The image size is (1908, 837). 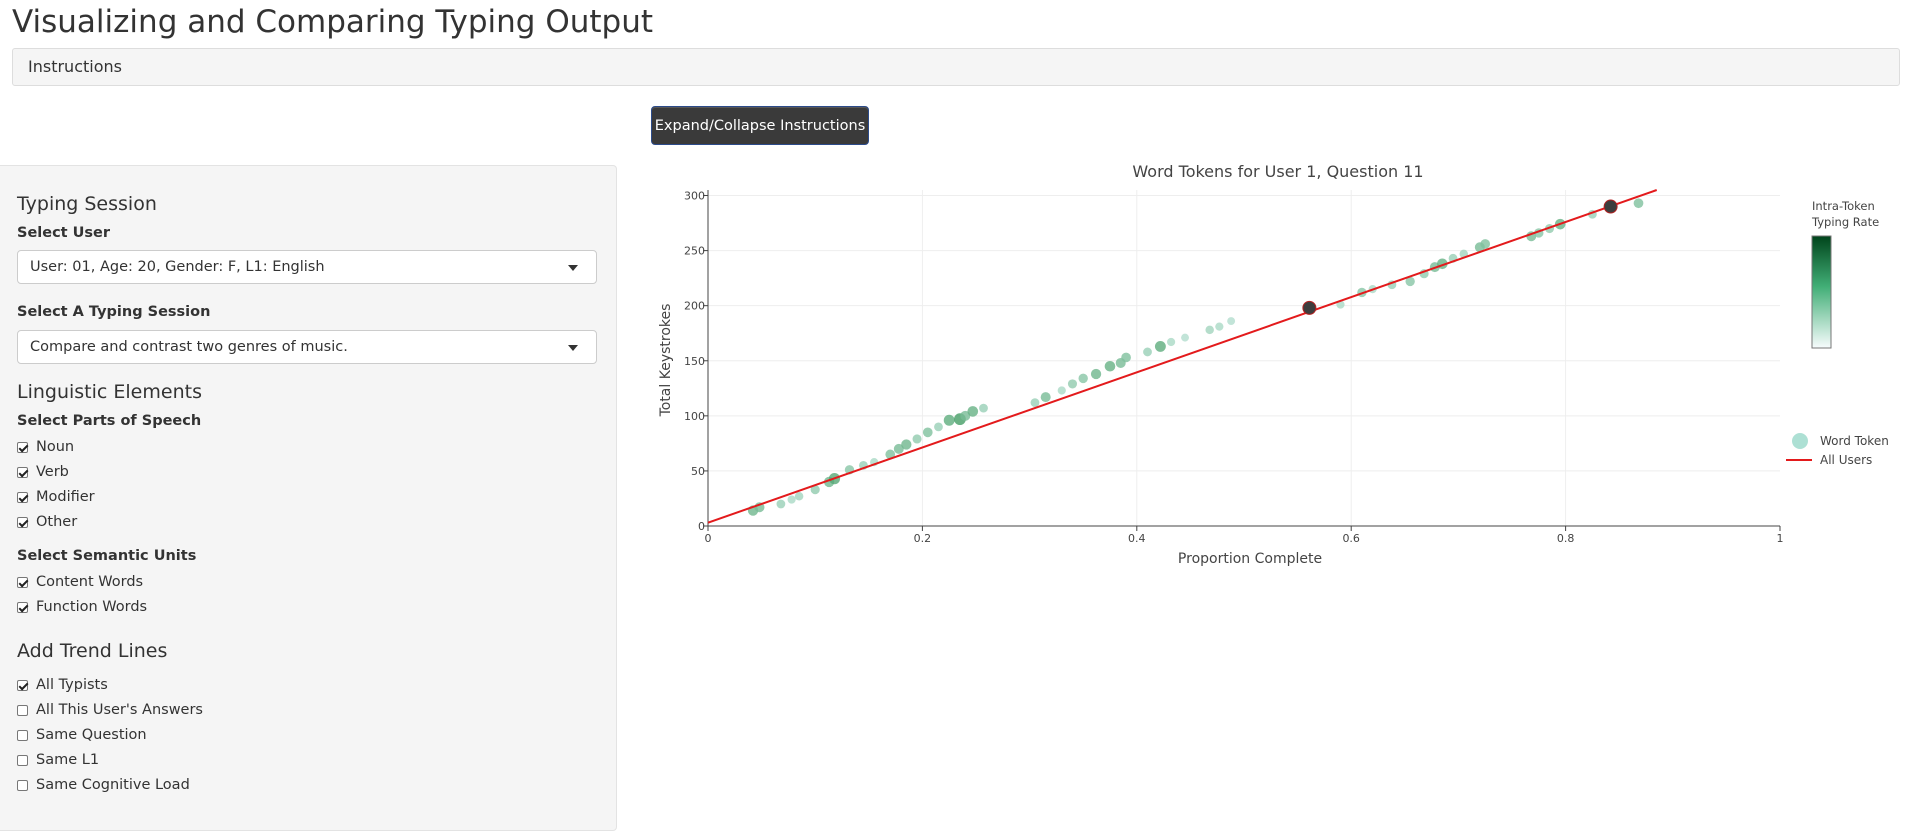 What do you see at coordinates (119, 710) in the screenshot?
I see `trend-line-option-label: All This User's Answers` at bounding box center [119, 710].